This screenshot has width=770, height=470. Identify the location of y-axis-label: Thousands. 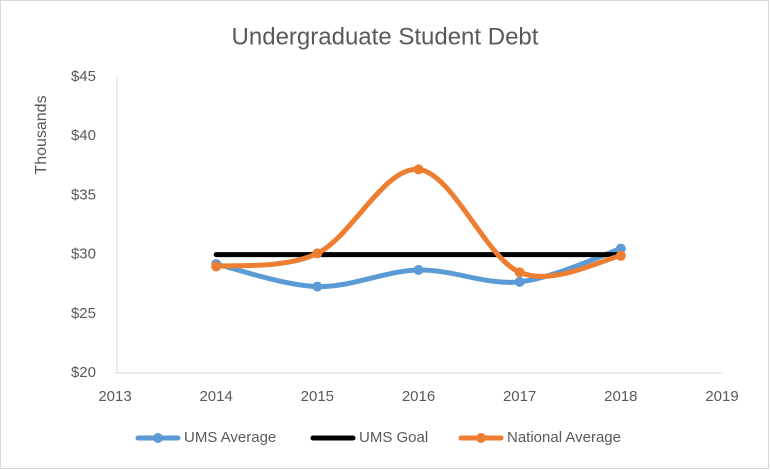
(41, 134).